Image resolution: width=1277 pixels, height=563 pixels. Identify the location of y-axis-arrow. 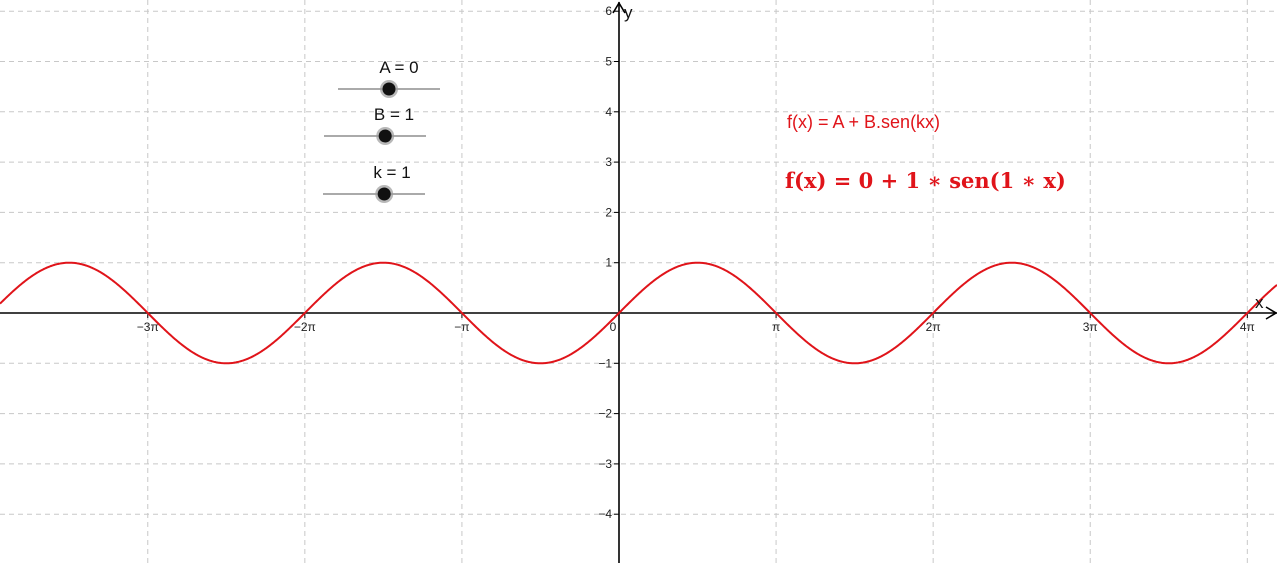
(619, 7).